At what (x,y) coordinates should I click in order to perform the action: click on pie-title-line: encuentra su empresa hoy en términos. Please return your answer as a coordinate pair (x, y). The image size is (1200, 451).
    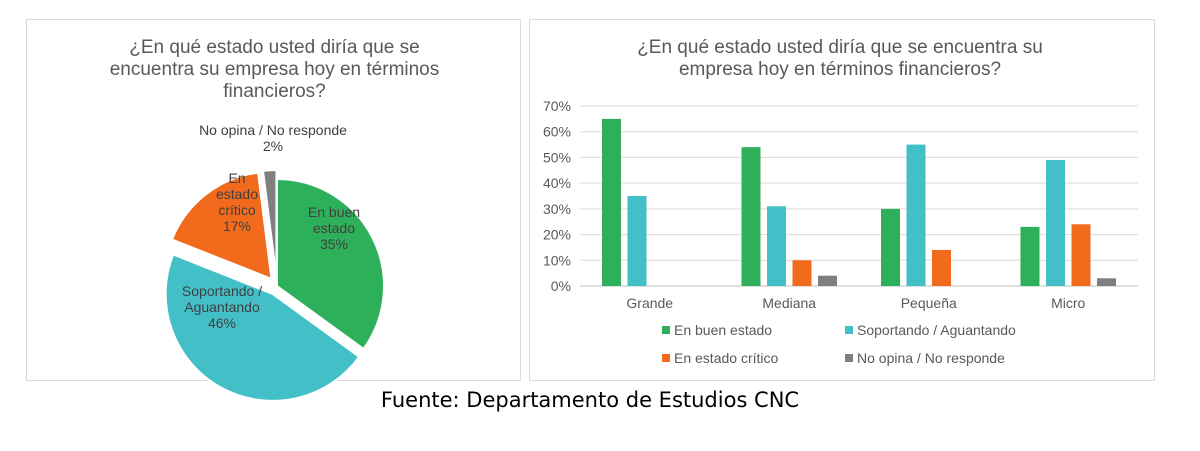
    Looking at the image, I should click on (274, 69).